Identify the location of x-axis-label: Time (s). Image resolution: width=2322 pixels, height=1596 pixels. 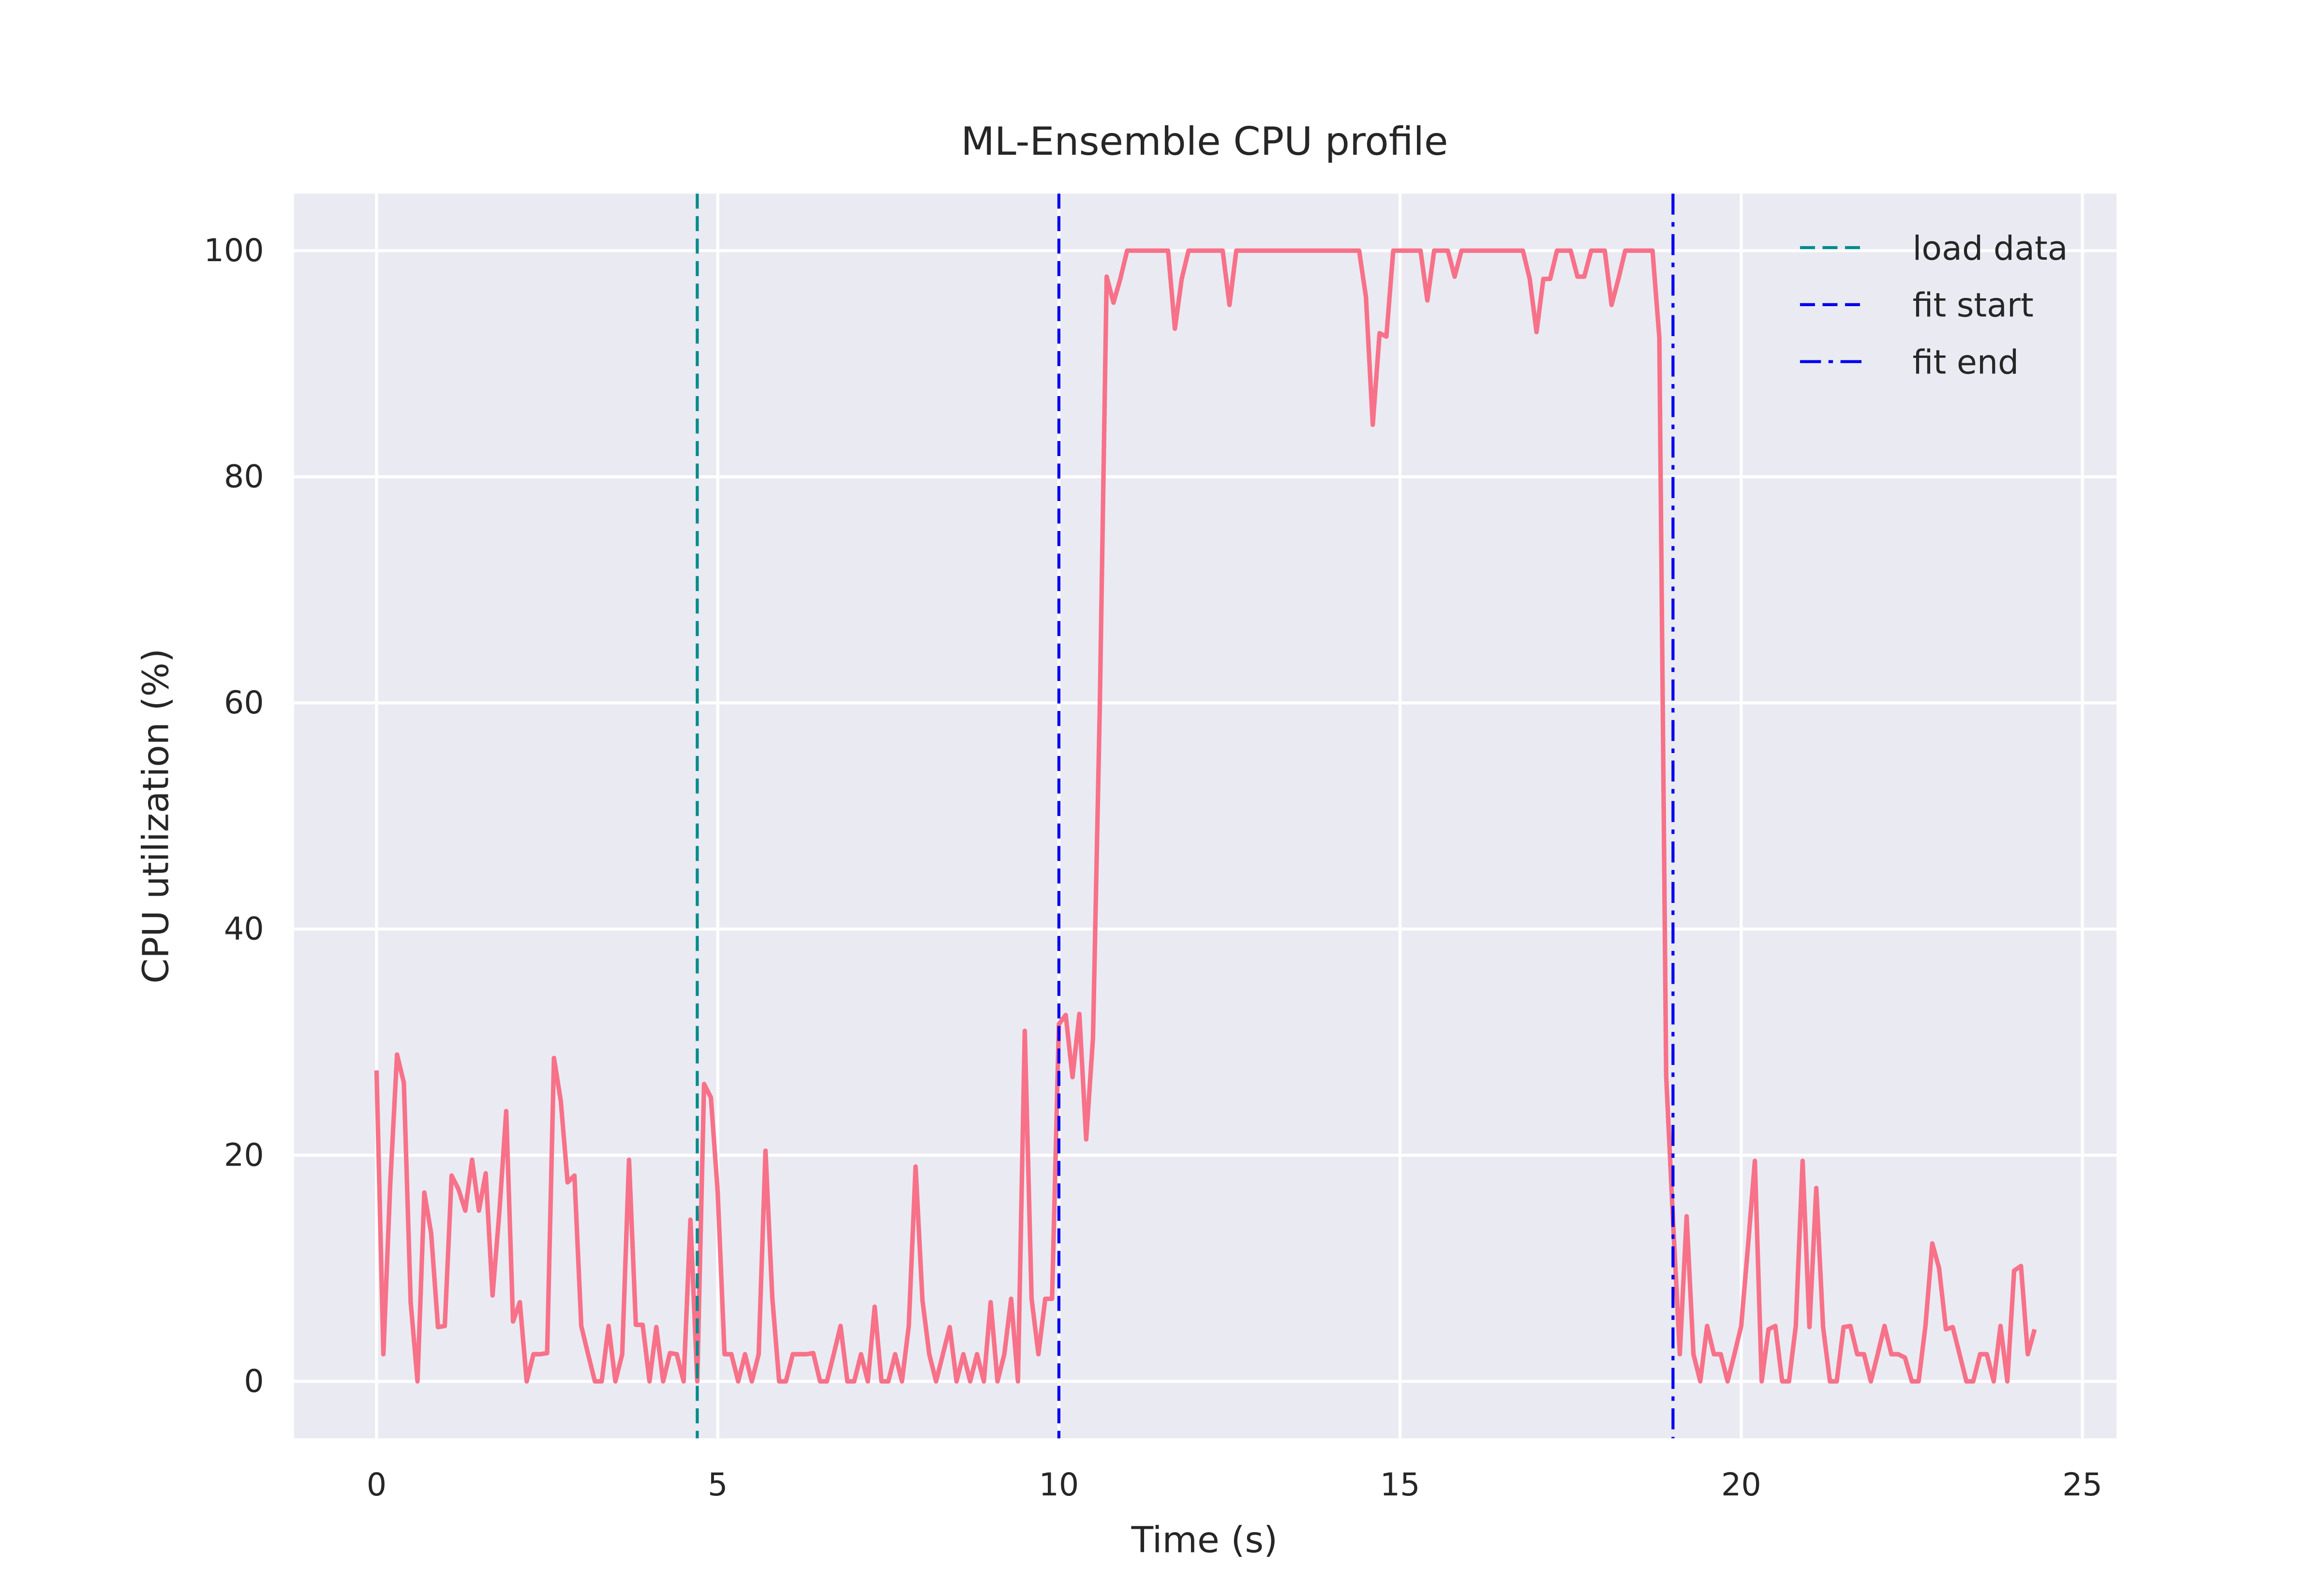
(1204, 1540).